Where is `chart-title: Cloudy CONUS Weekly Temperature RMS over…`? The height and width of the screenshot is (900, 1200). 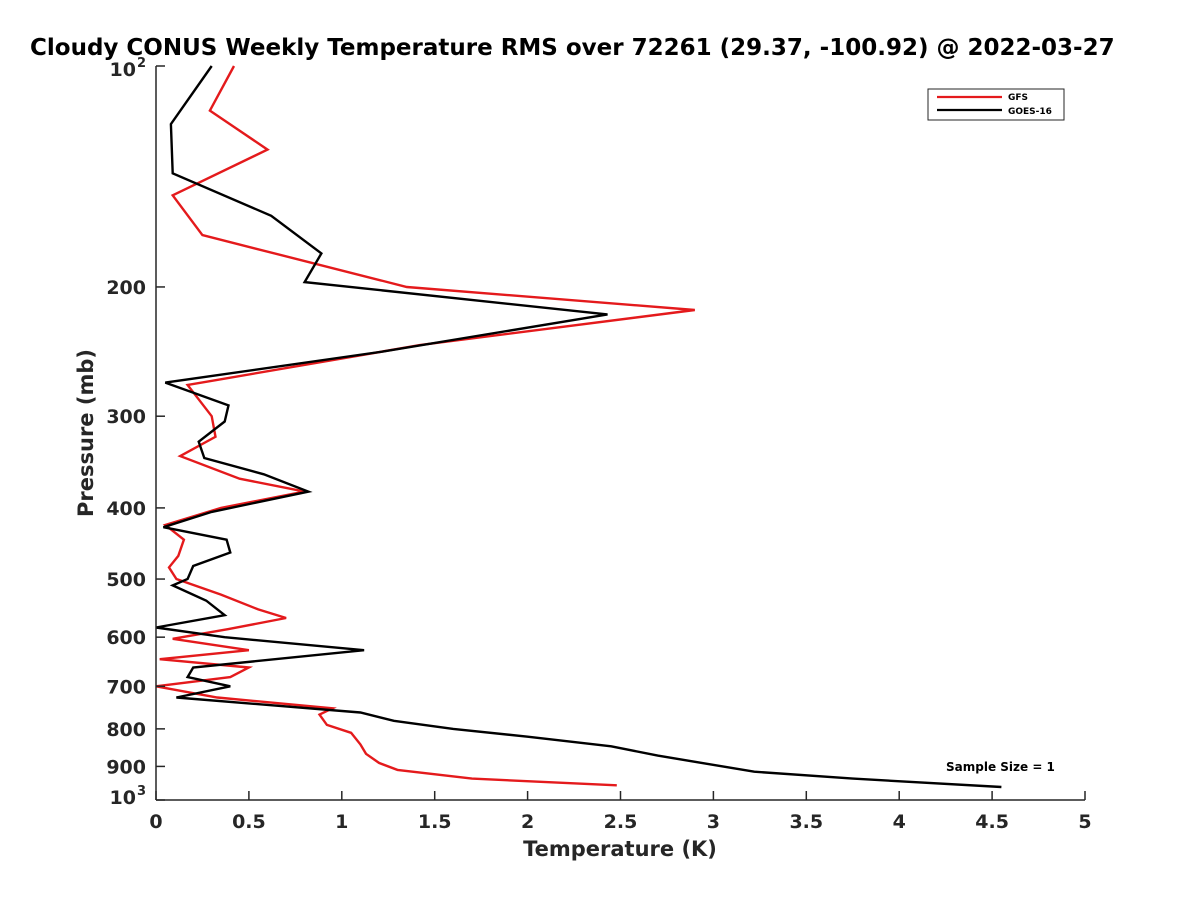 chart-title: Cloudy CONUS Weekly Temperature RMS over… is located at coordinates (572, 48).